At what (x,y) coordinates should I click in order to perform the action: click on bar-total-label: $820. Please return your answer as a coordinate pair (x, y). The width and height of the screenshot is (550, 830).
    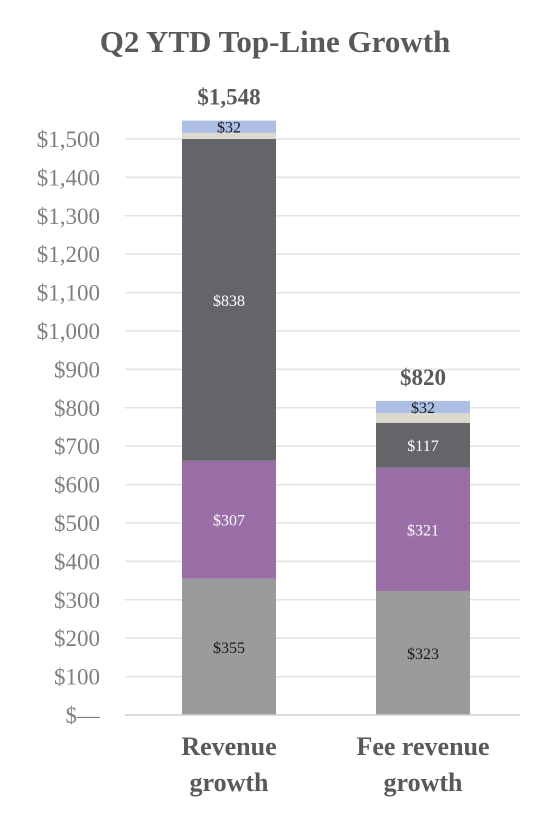
    Looking at the image, I should click on (423, 377).